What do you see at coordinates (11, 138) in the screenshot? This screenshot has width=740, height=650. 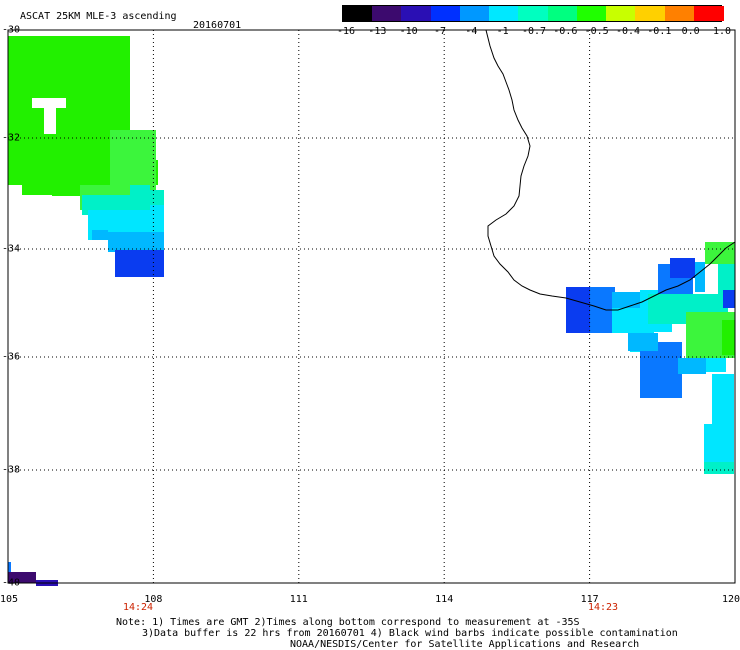 I see `latitude-label: -32` at bounding box center [11, 138].